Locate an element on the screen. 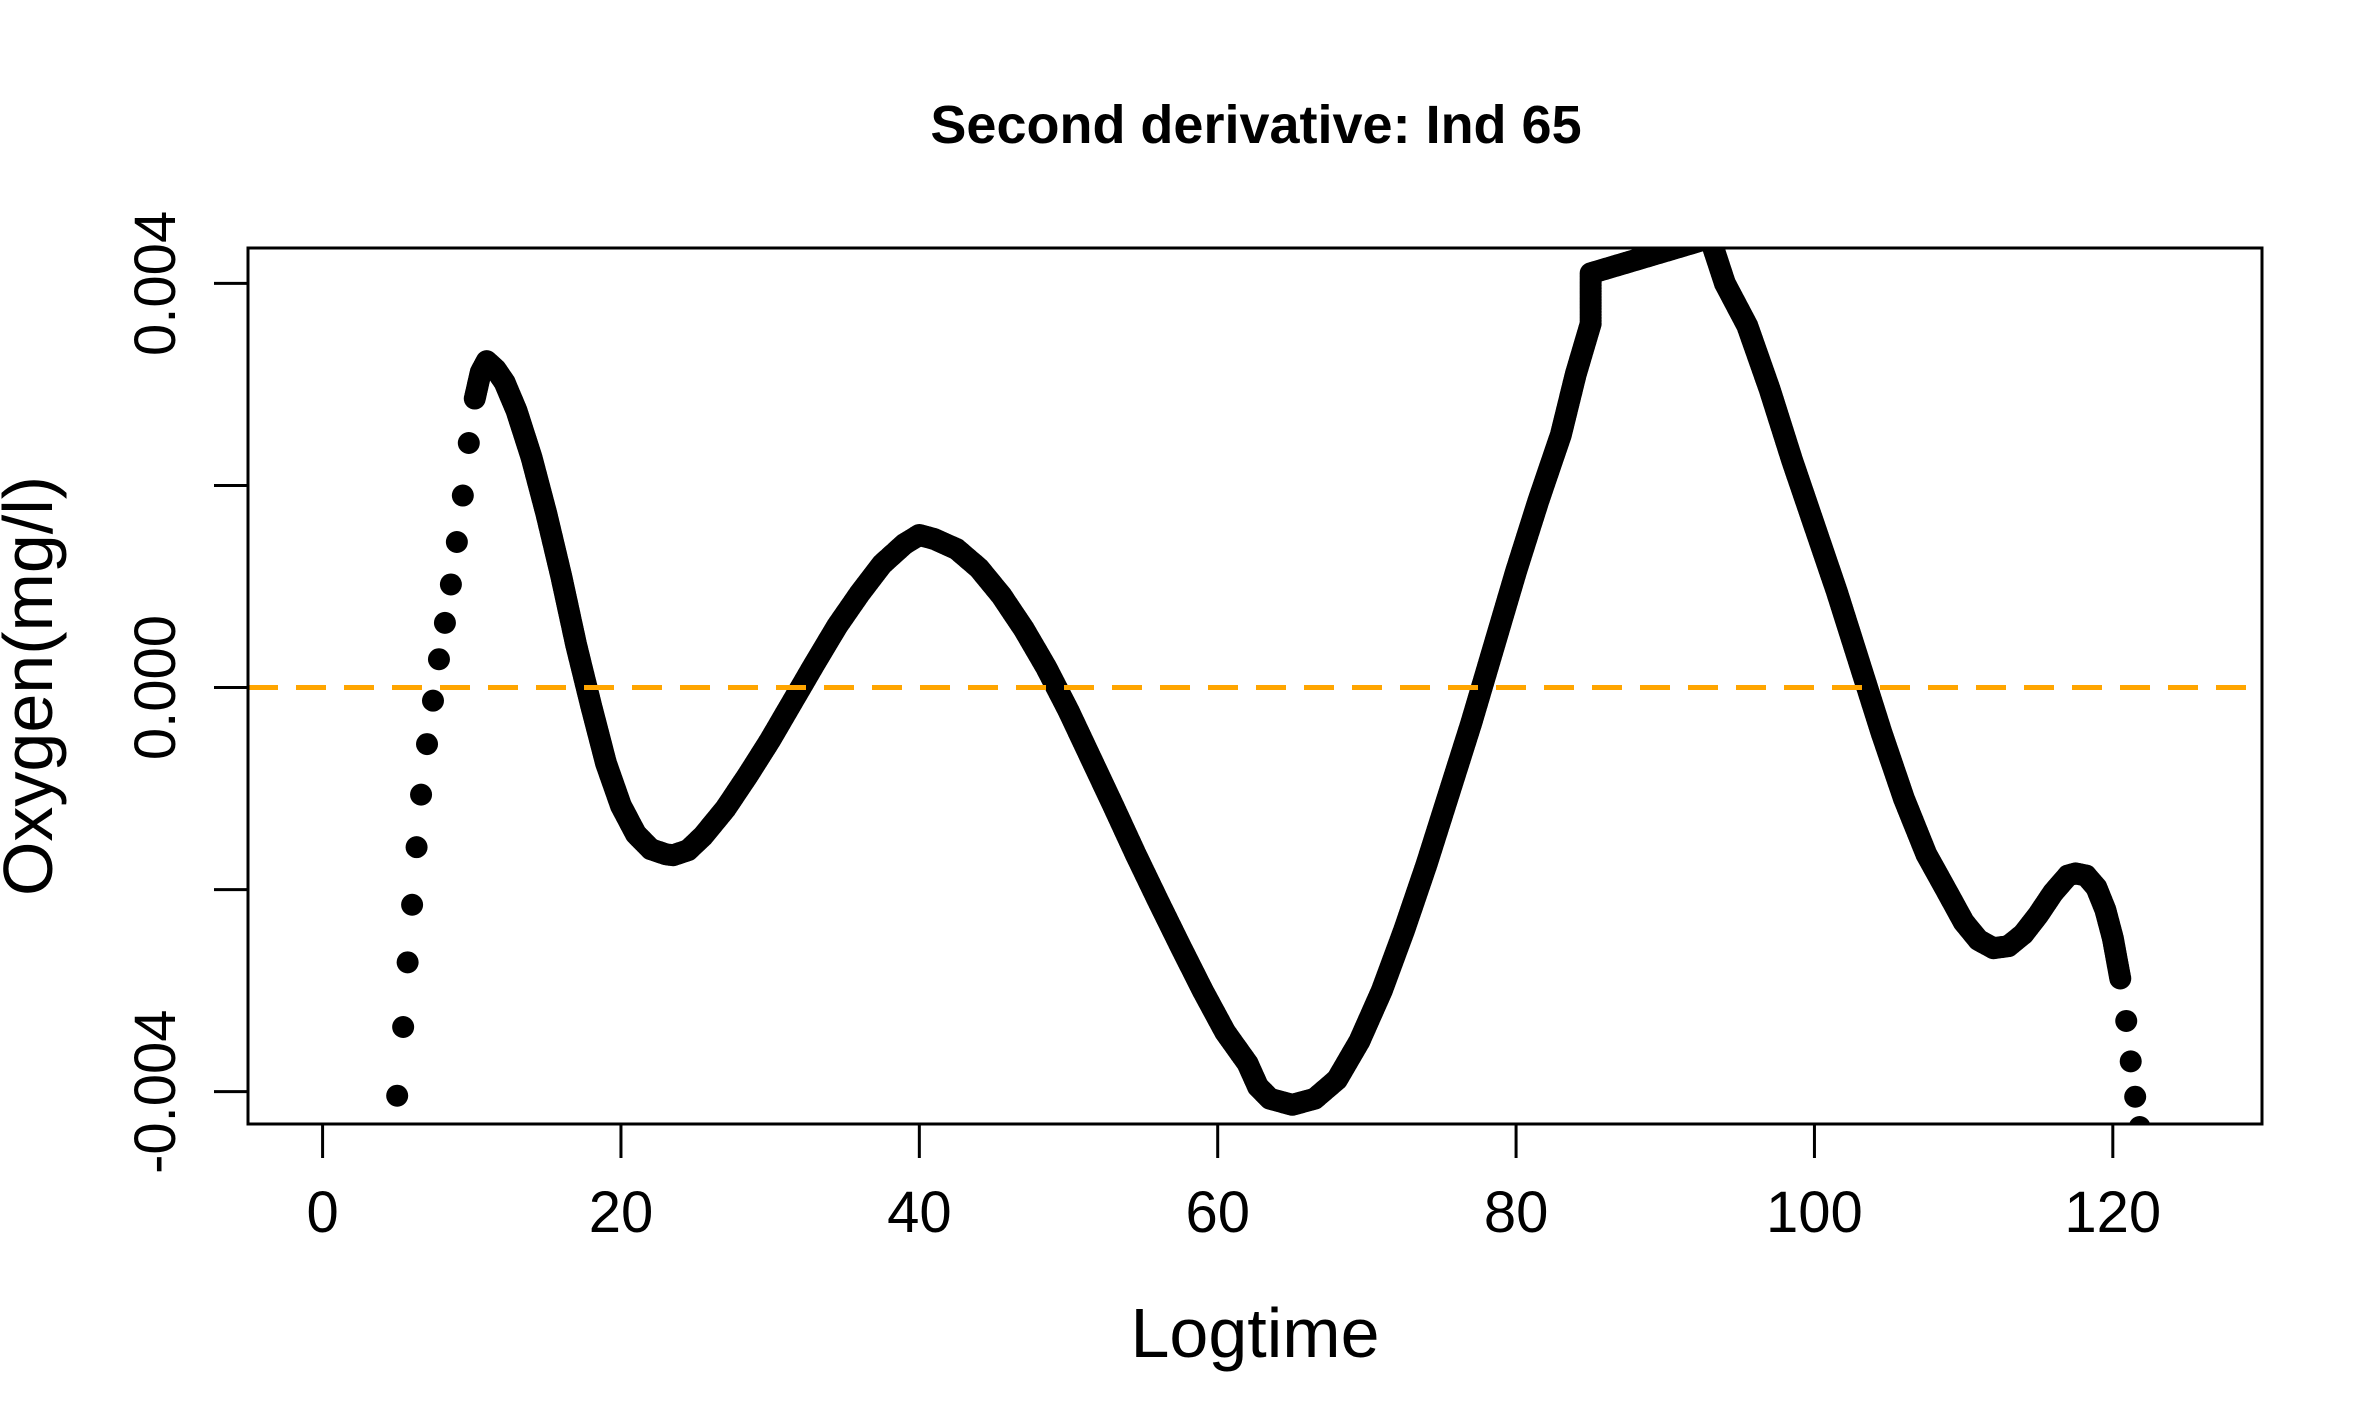 The image size is (2362, 1417). chart-title: Second derivative: Ind 65 is located at coordinates (1255, 125).